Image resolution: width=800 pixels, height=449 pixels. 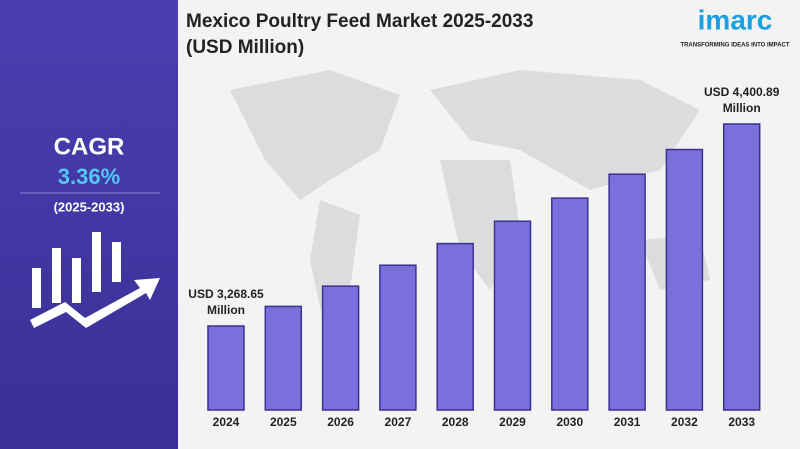 What do you see at coordinates (359, 21) in the screenshot?
I see `title-line: Mexico Poultry Feed Market 2025-2033` at bounding box center [359, 21].